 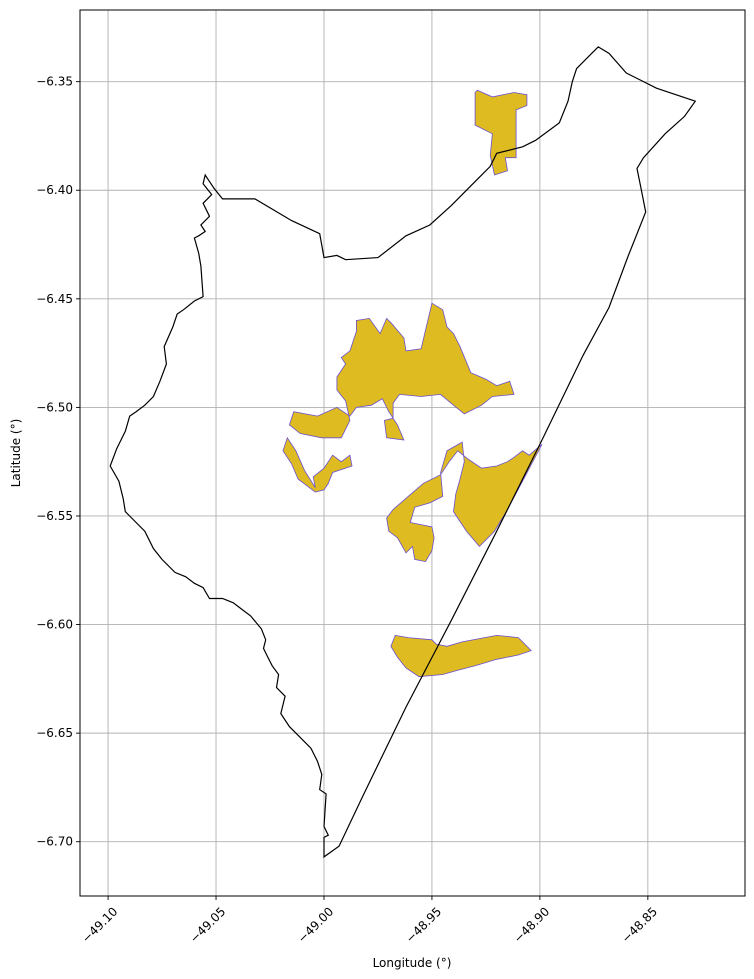 What do you see at coordinates (54, 190) in the screenshot?
I see `y-tick-label: −6.40` at bounding box center [54, 190].